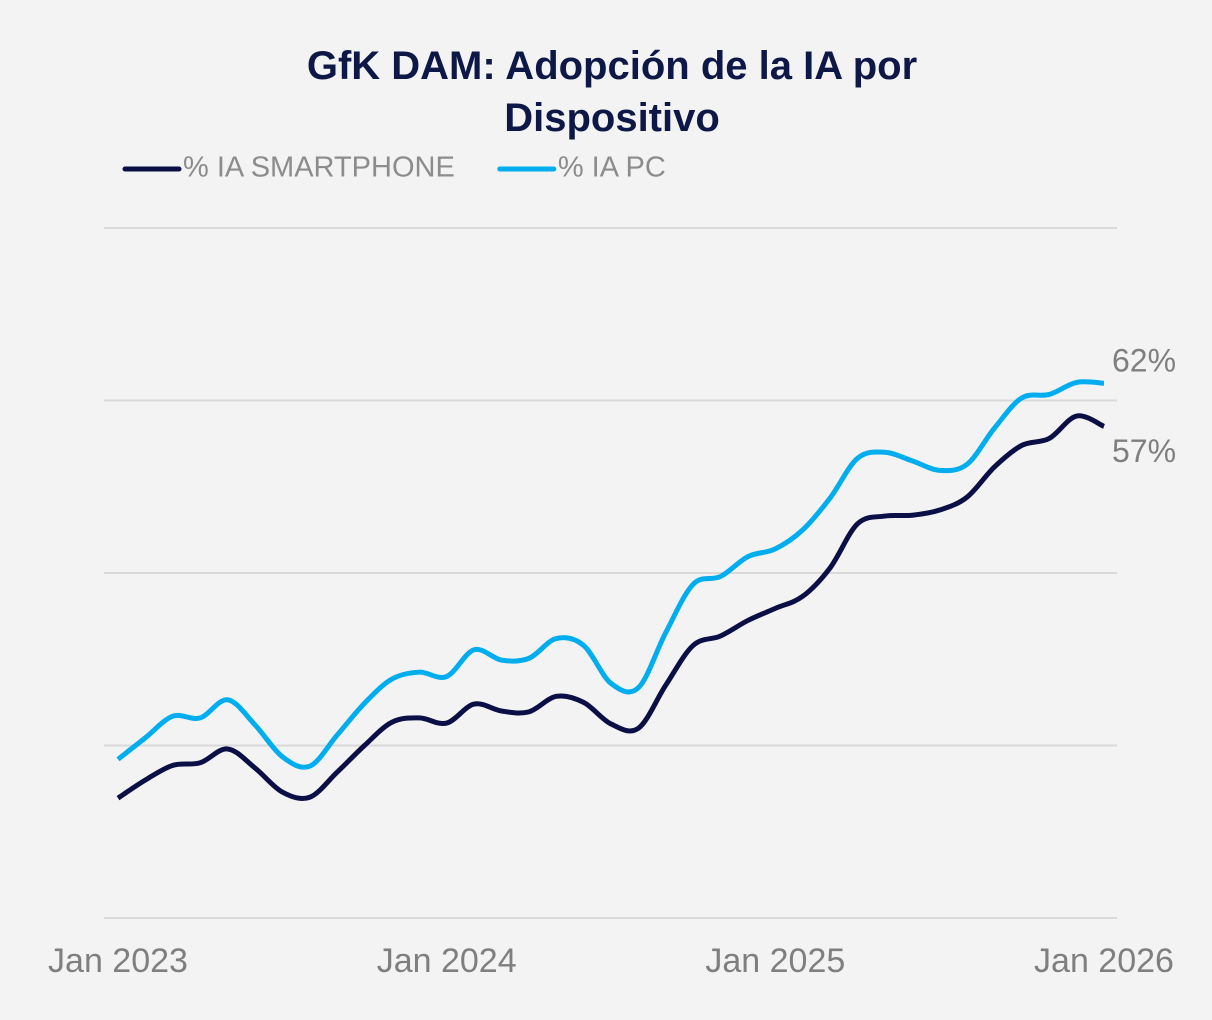 The height and width of the screenshot is (1020, 1212). I want to click on x-tick-label: Jan 2023, so click(118, 961).